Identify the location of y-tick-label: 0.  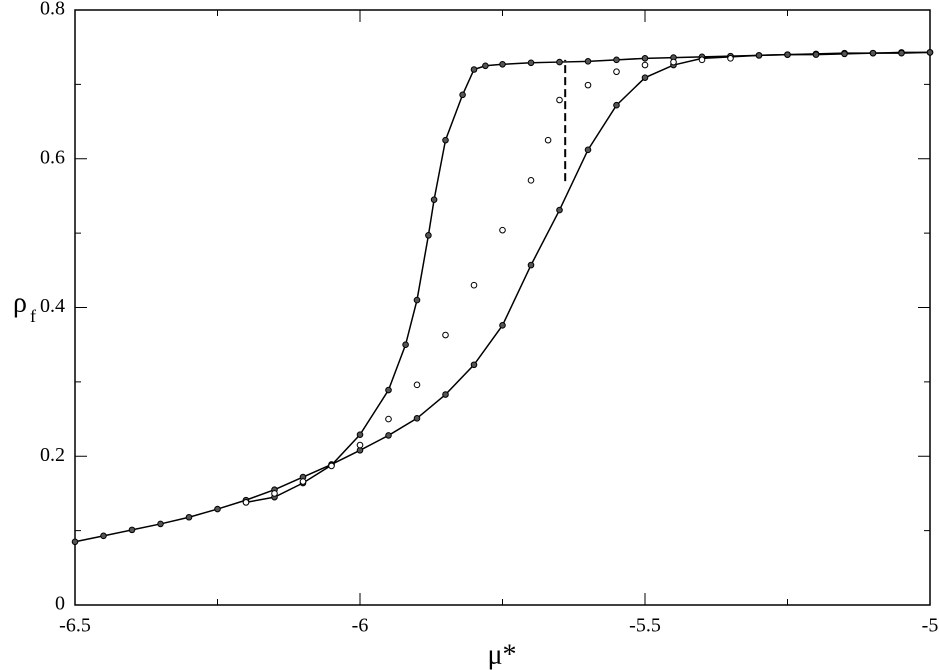
(60, 604).